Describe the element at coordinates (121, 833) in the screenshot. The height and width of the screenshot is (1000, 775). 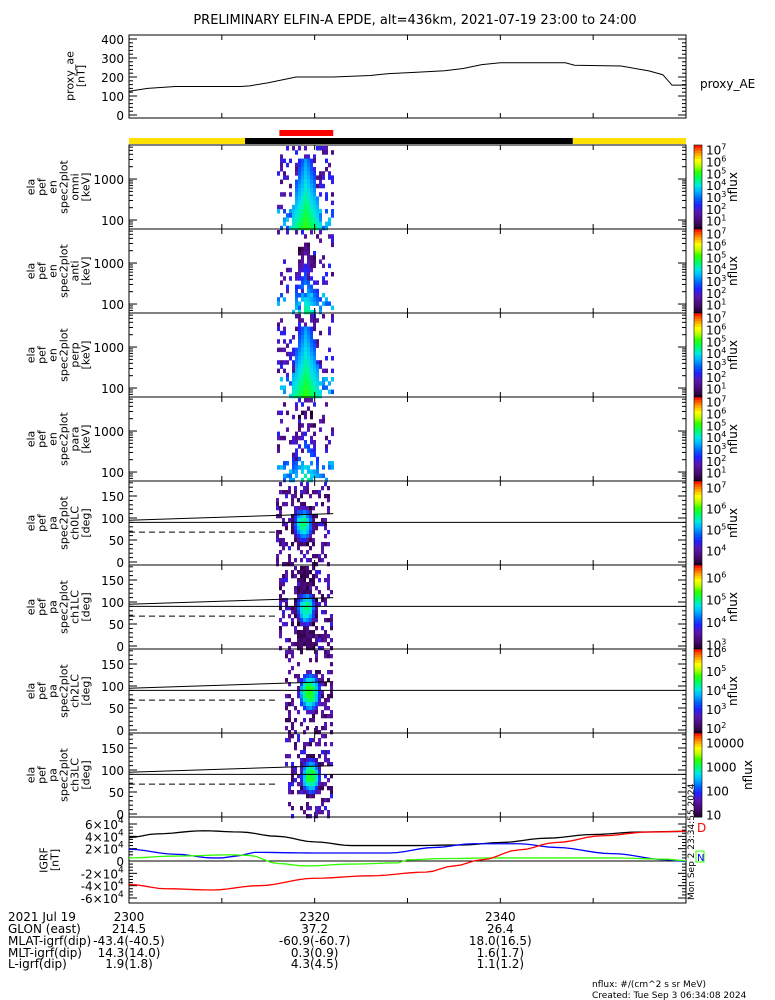
I see `y-tick-exponent: 4` at that location.